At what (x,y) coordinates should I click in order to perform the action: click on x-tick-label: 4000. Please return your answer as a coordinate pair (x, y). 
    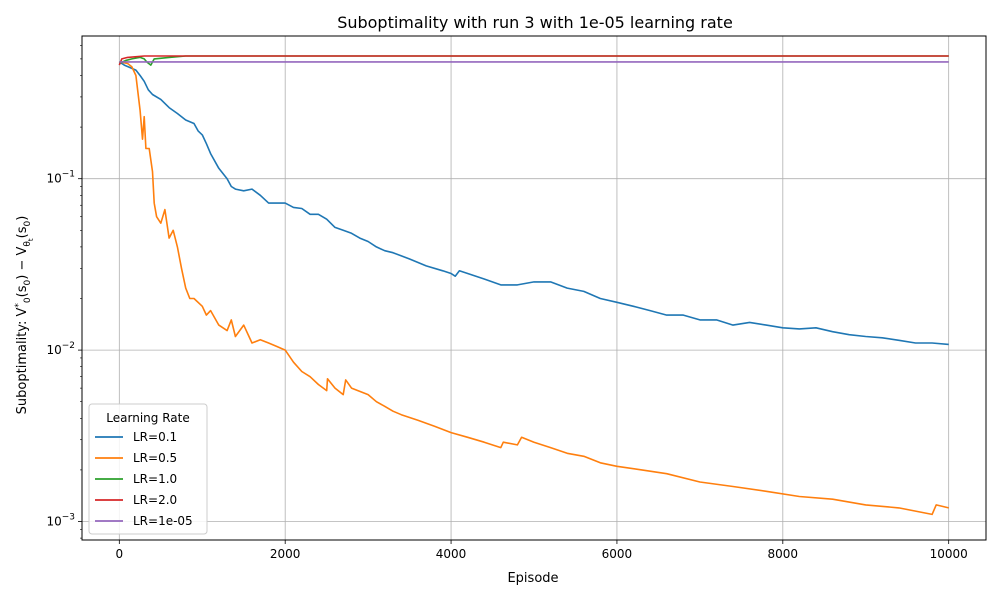
    Looking at the image, I should click on (451, 554).